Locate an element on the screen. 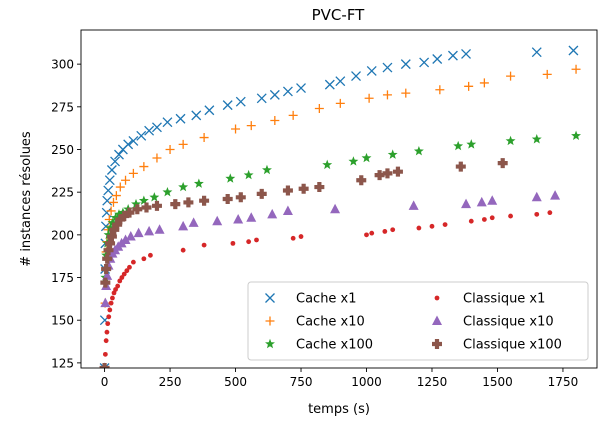  legend-entry: Classique x10 is located at coordinates (493, 322).